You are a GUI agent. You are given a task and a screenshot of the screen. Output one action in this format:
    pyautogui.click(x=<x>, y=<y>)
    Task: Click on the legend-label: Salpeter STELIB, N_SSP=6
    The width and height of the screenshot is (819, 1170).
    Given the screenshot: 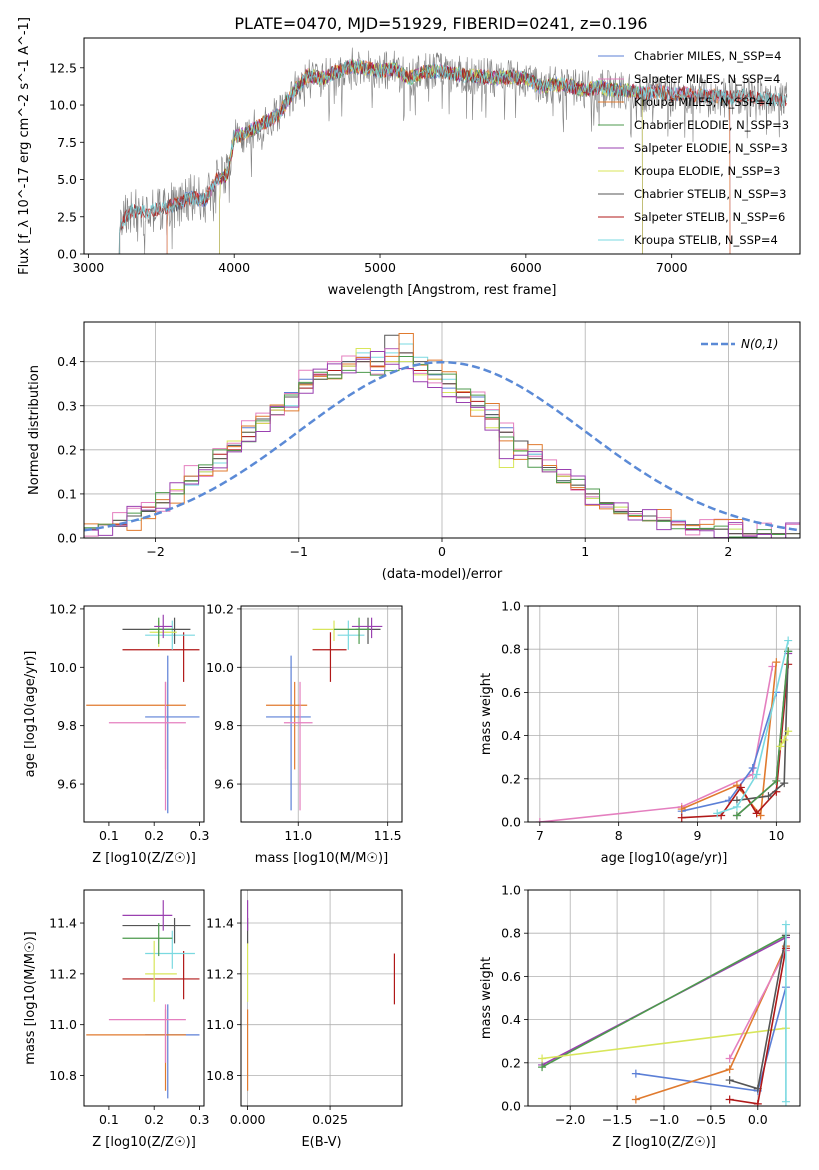 What is the action you would take?
    pyautogui.click(x=709, y=217)
    